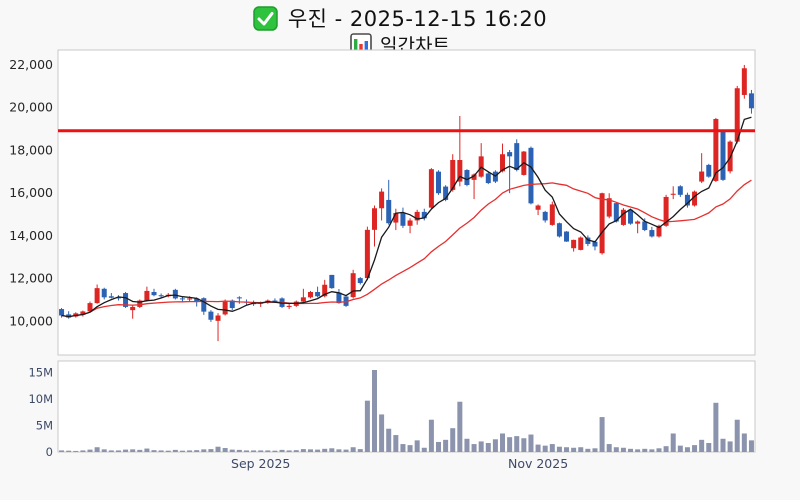 The width and height of the screenshot is (800, 500). I want to click on price-tick-label: 16,000, so click(31, 192).